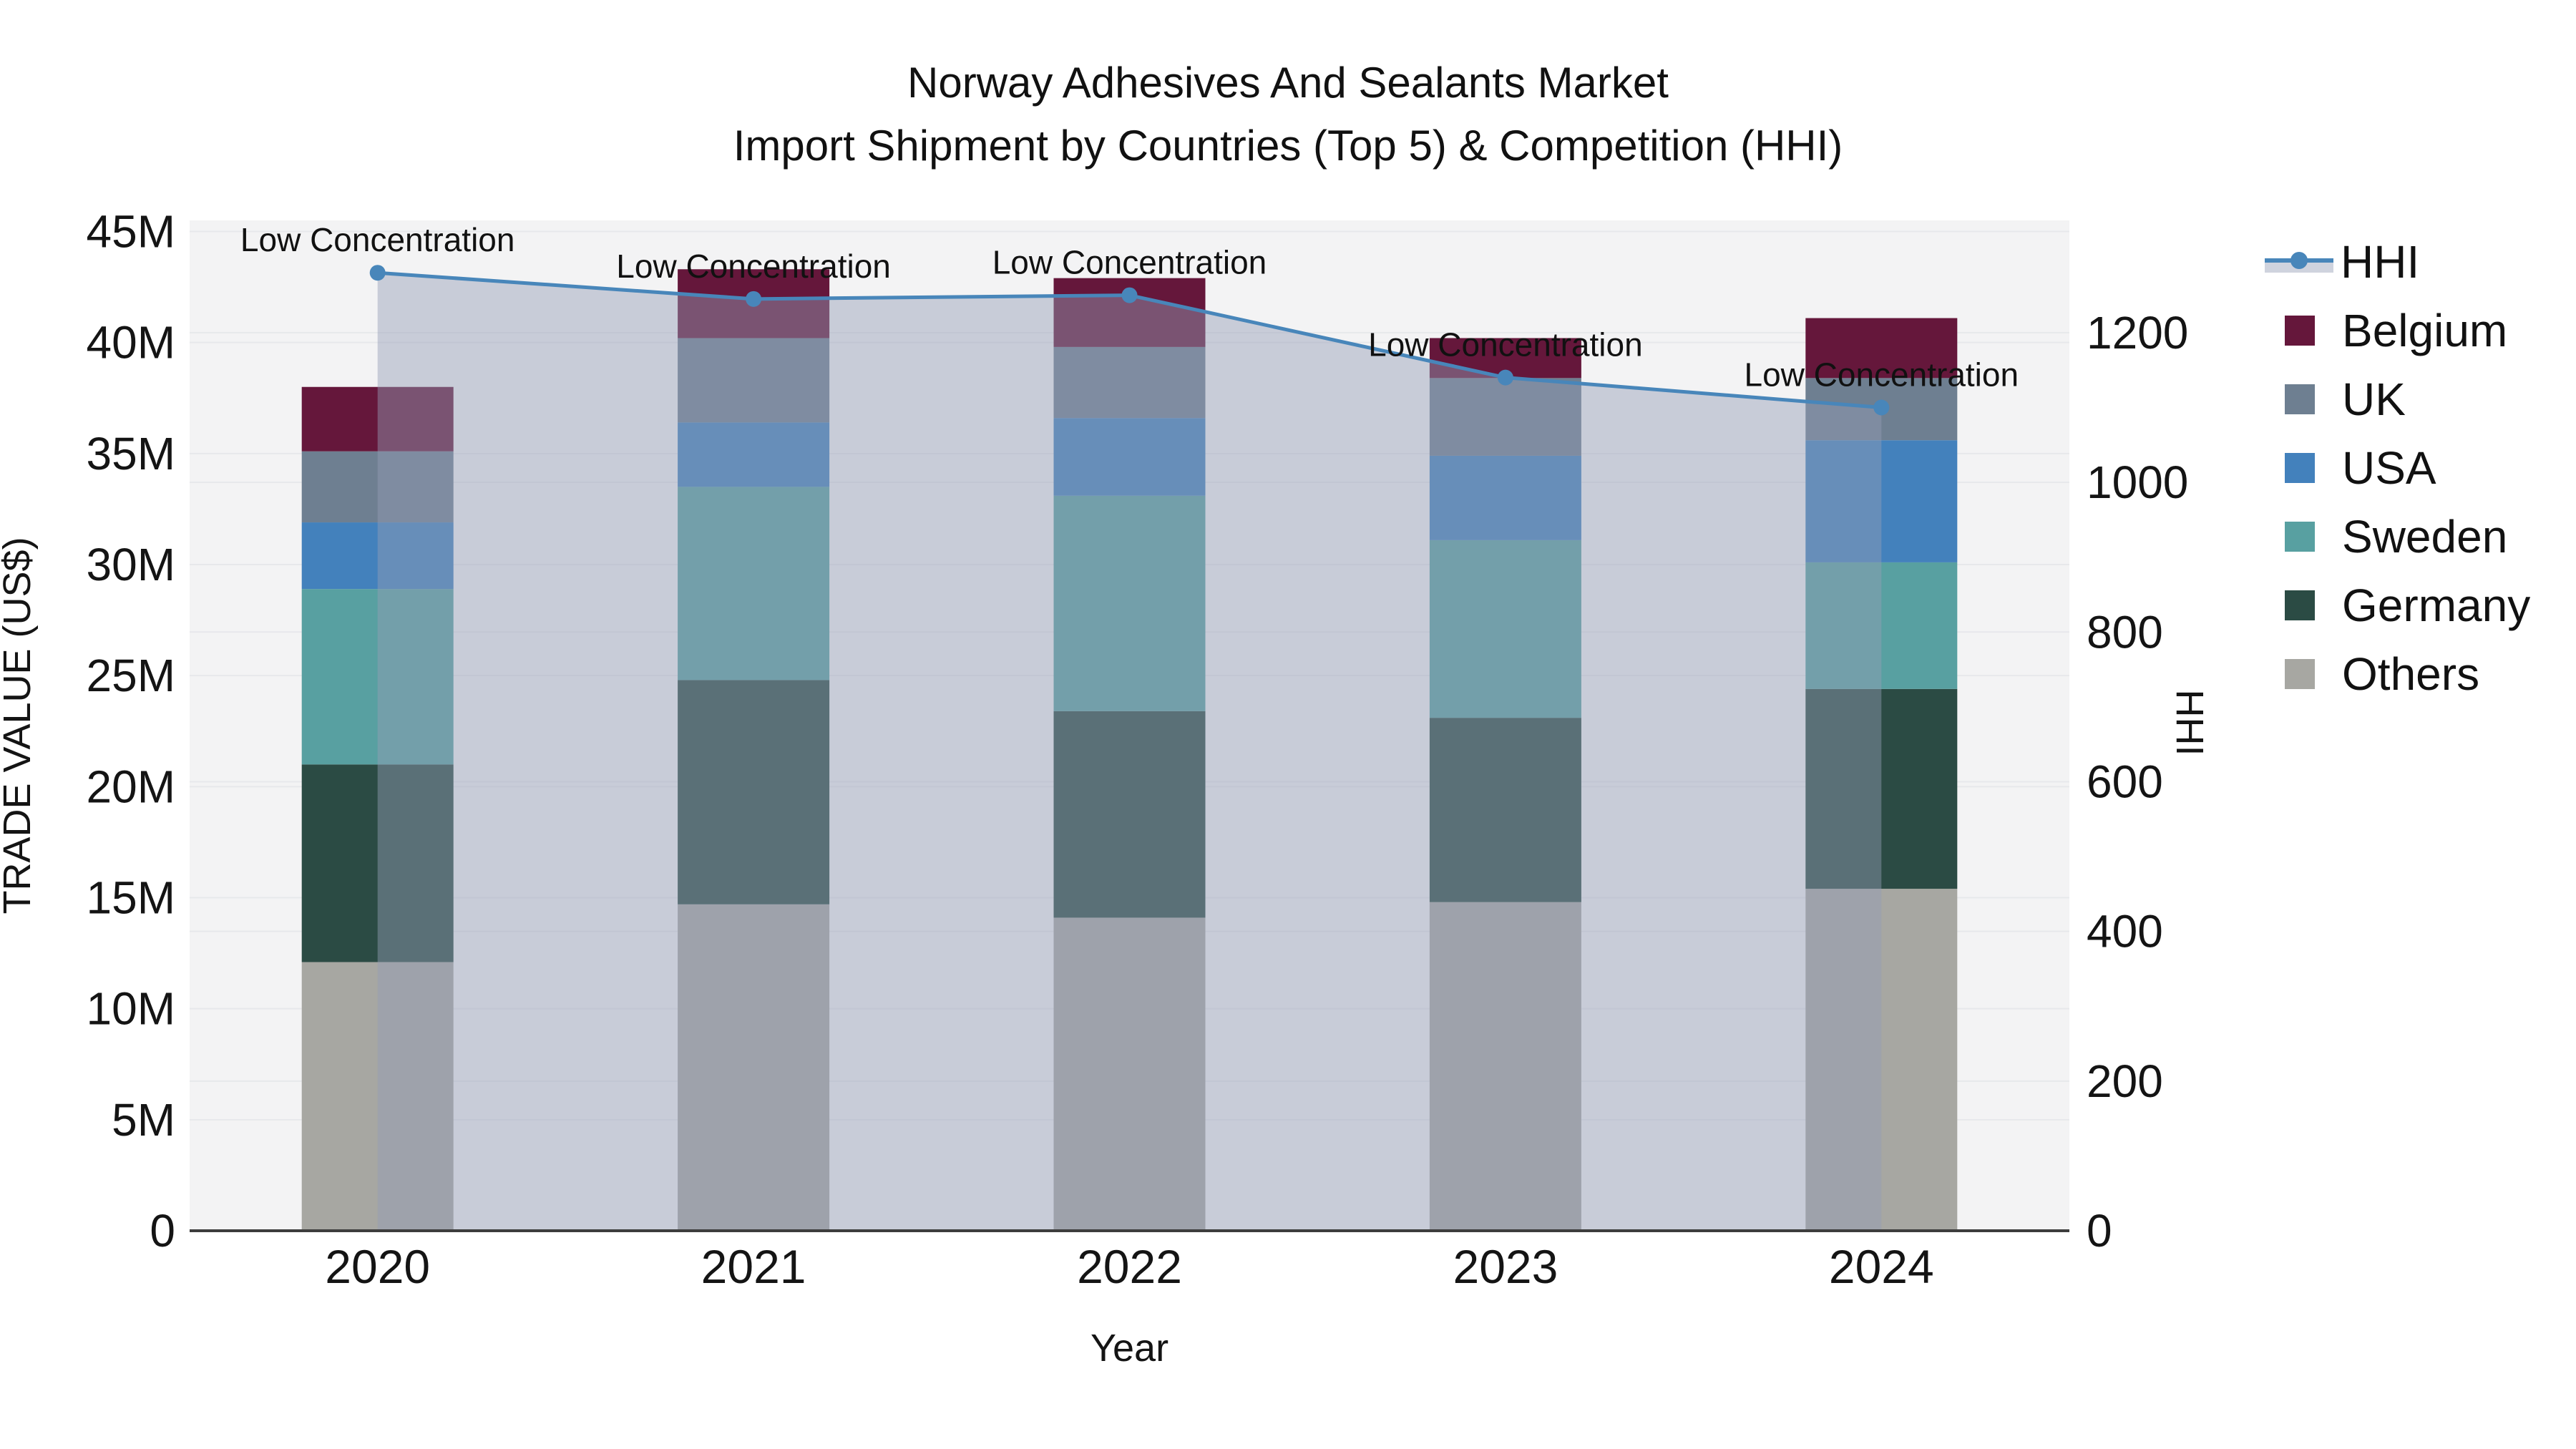 The image size is (2576, 1449). Describe the element at coordinates (2125, 931) in the screenshot. I see `y-right-tick-400: 400` at that location.